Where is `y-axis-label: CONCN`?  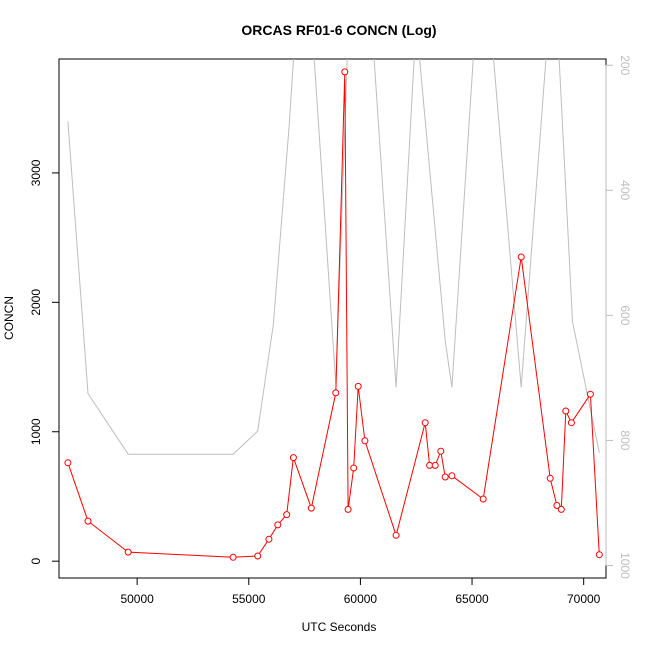 y-axis-label: CONCN is located at coordinates (9, 318).